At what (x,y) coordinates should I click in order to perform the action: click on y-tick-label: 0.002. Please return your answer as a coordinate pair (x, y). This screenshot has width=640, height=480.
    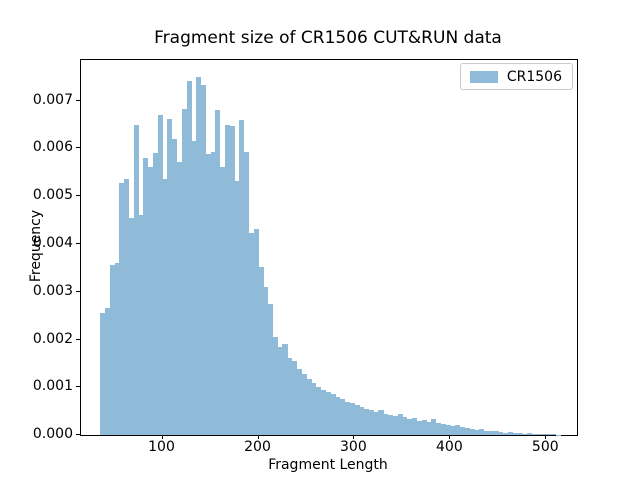
    Looking at the image, I should click on (52, 338).